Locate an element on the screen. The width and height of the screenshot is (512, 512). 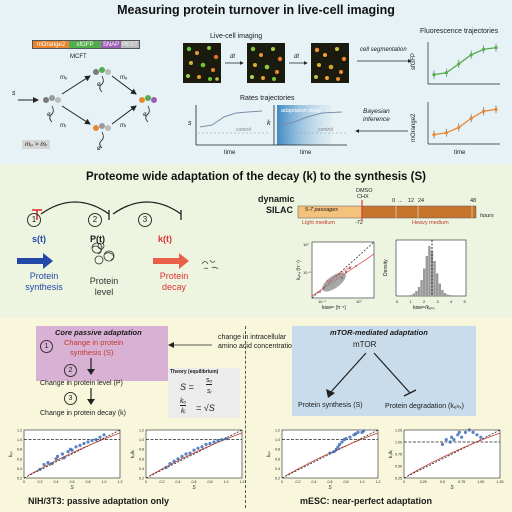
heavy-medium-label: Heavy medium is located at coordinates (430, 223).